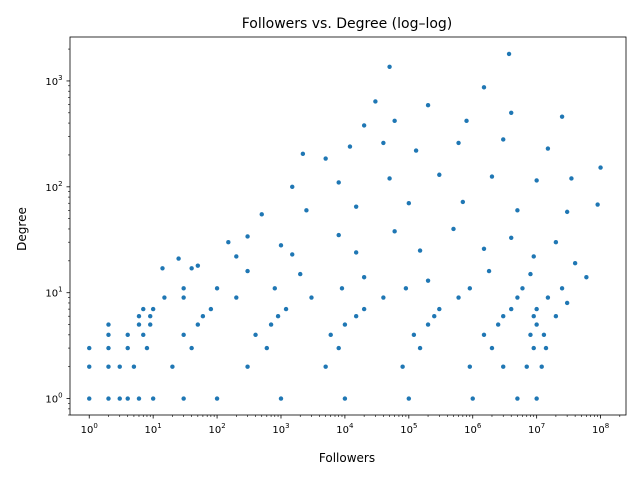 The image size is (640, 480). Describe the element at coordinates (57, 232) in the screenshot. I see `y-axis: 10⁰ 10¹ 10² 10³` at that location.